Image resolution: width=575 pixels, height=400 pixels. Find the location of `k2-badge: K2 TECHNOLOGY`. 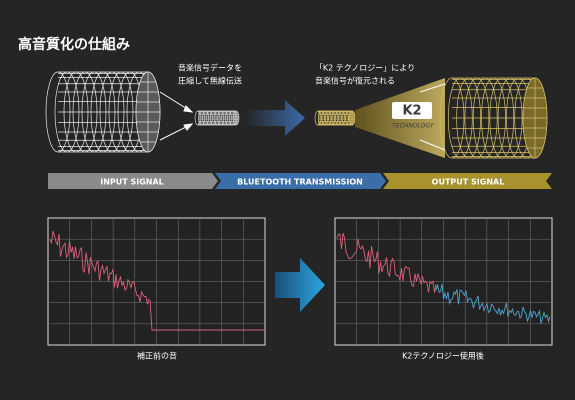

k2-badge: K2 TECHNOLOGY is located at coordinates (413, 116).